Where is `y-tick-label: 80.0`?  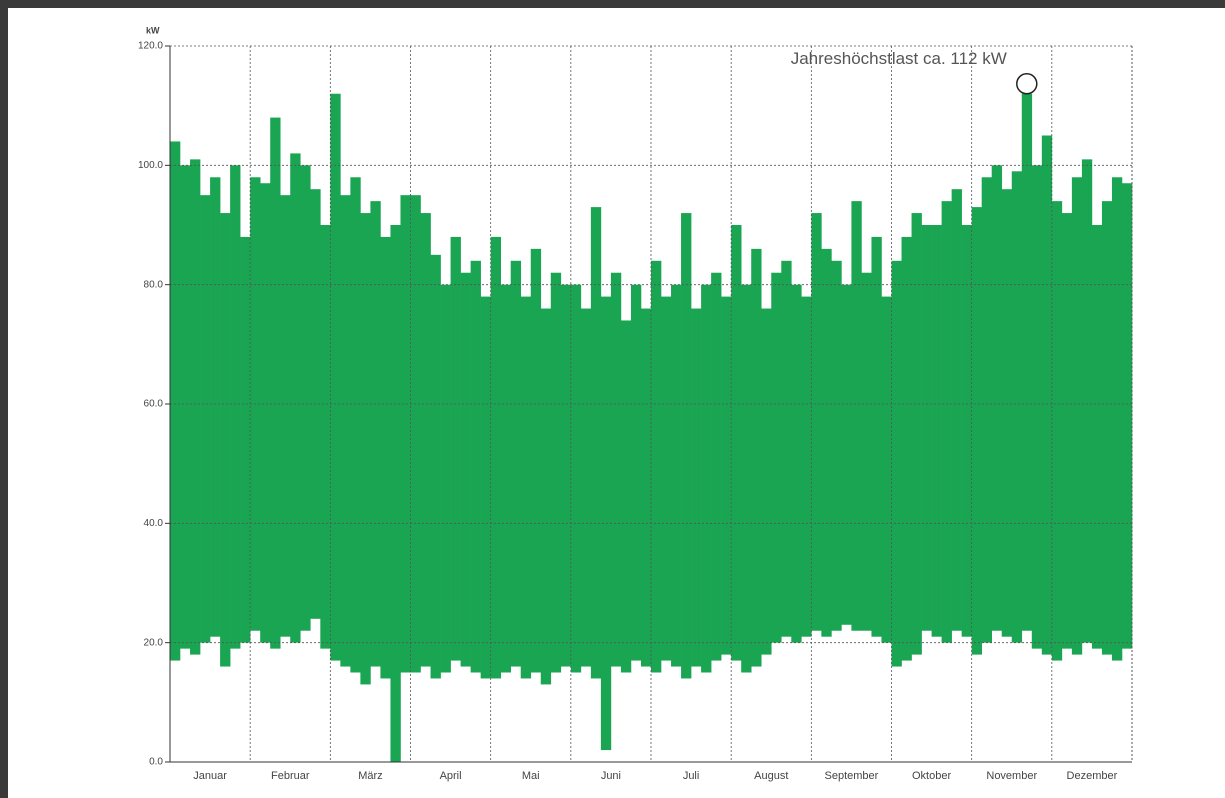
y-tick-label: 80.0 is located at coordinates (154, 284).